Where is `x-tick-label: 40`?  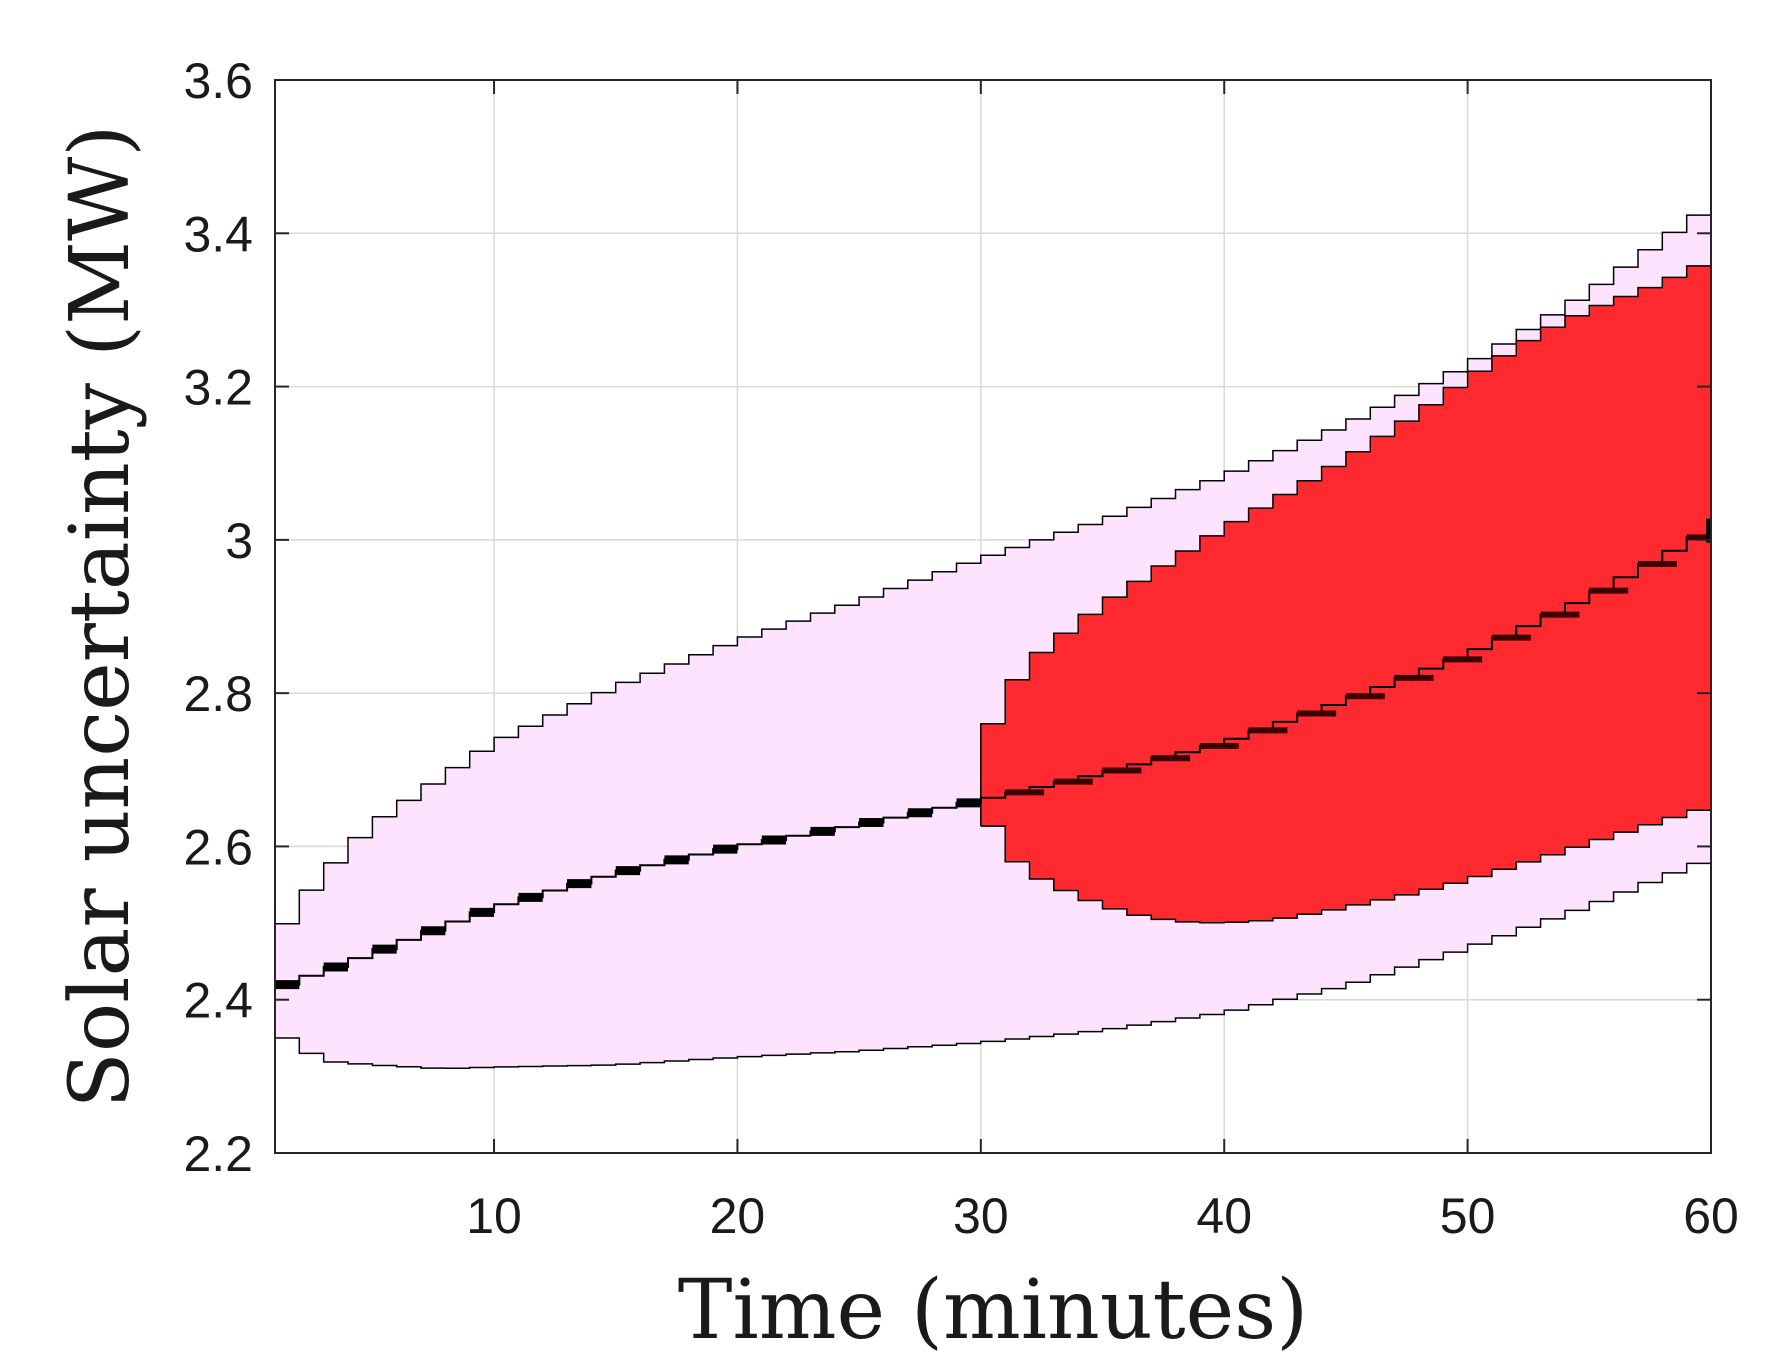 x-tick-label: 40 is located at coordinates (1224, 1216).